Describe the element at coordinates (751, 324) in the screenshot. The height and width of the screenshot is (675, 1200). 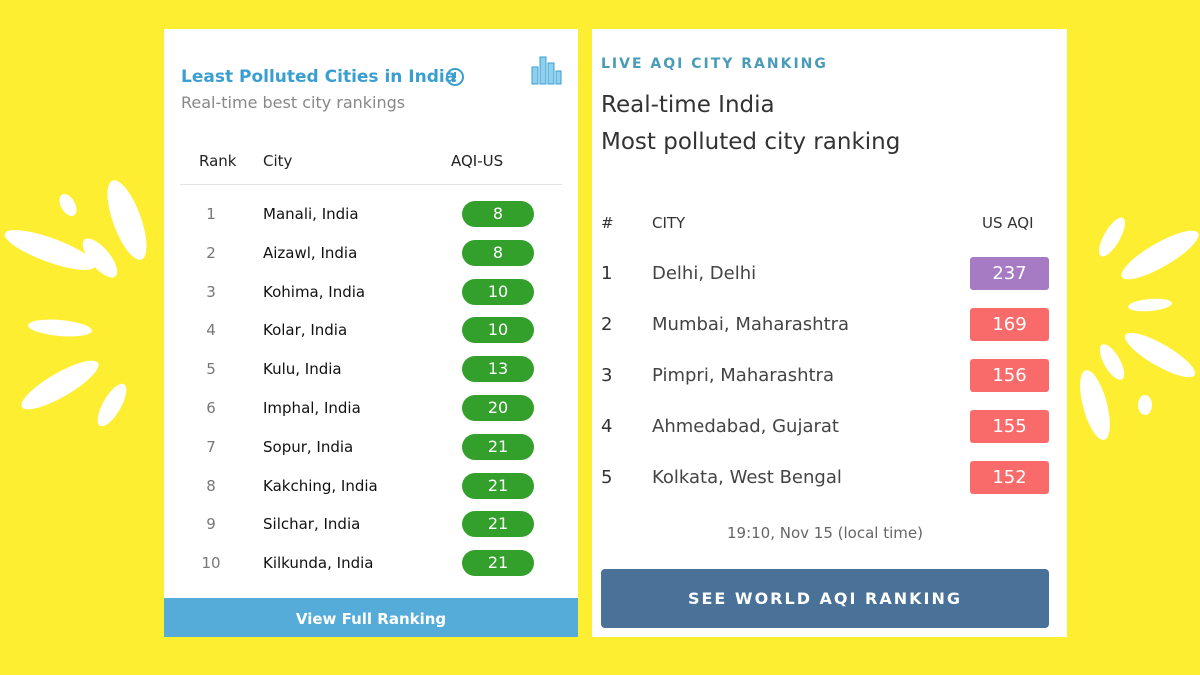
I see `city: Mumbai, Maharashtra` at that location.